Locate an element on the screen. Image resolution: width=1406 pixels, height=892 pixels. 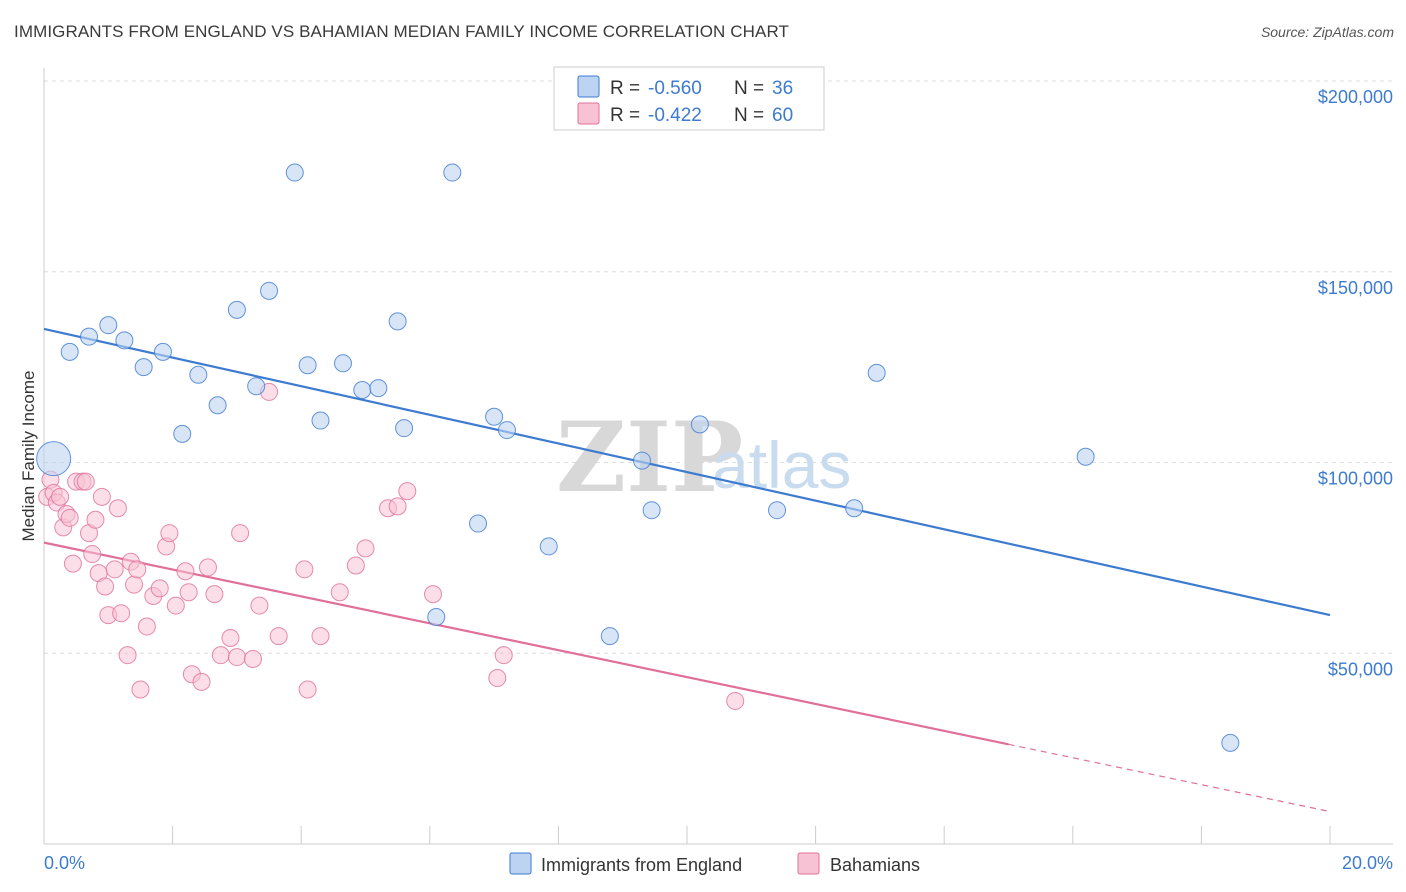
y-tick-label-200000: $200,000 is located at coordinates (1355, 97).